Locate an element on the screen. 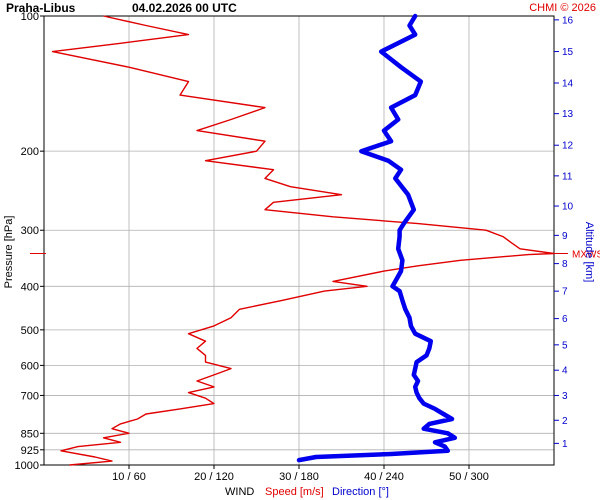 The height and width of the screenshot is (500, 600). x-tick-label: 40 / 240 is located at coordinates (384, 477).